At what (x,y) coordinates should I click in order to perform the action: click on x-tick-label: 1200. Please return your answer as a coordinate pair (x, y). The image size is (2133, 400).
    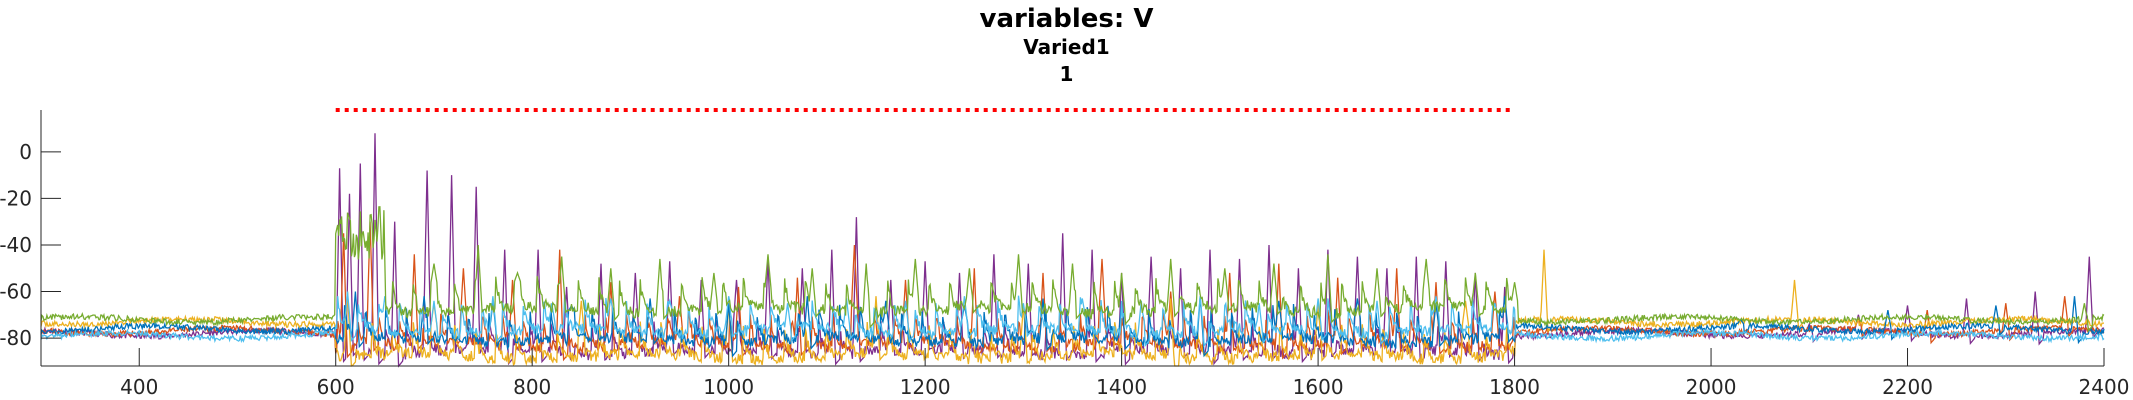
    Looking at the image, I should click on (925, 387).